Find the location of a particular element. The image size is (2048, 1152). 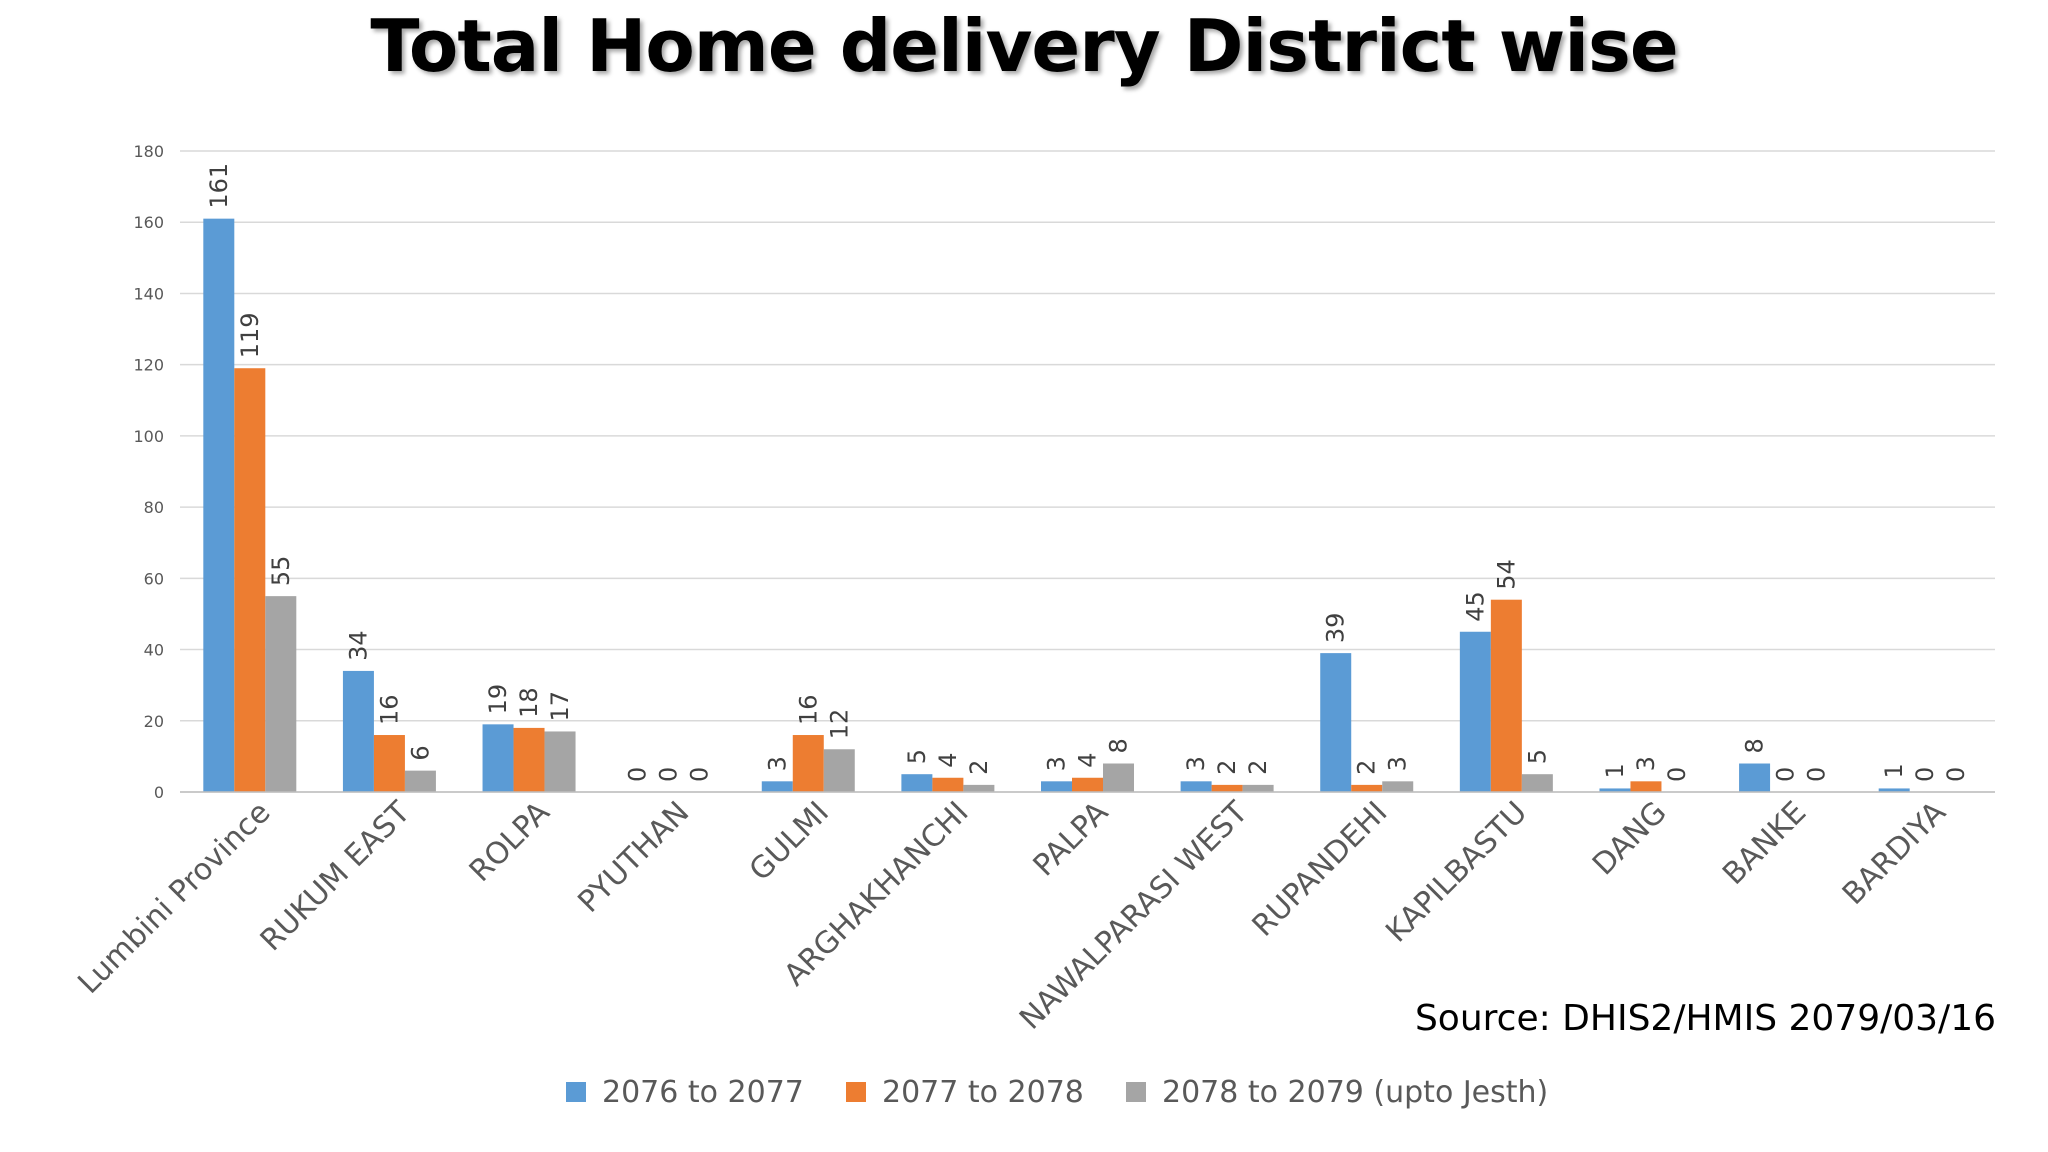

data-label: 119 is located at coordinates (250, 335).